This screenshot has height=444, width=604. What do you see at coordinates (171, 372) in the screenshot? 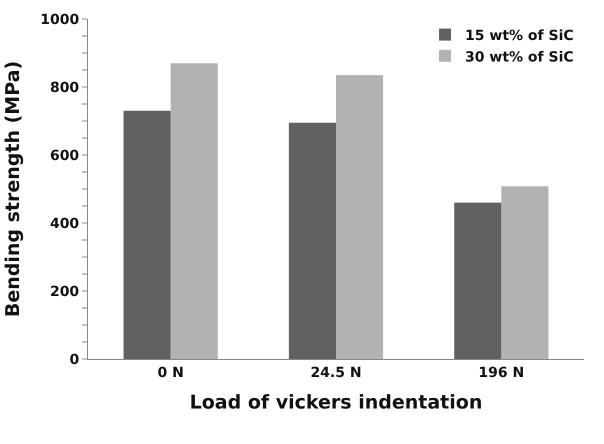
I see `x-tick-label: 0 N` at bounding box center [171, 372].